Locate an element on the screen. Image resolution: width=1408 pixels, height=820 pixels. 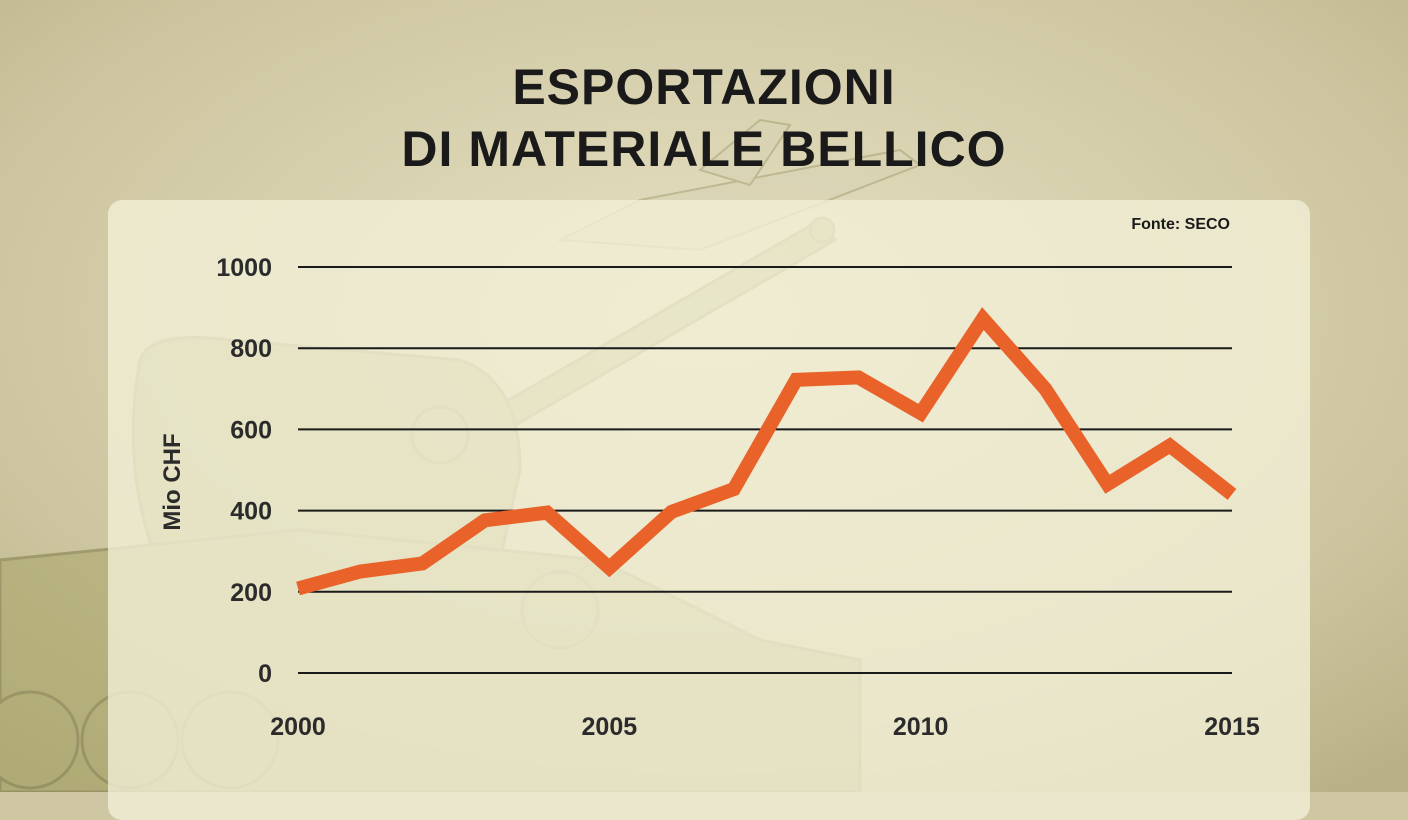
y-axis-label: Mio CHF is located at coordinates (172, 481).